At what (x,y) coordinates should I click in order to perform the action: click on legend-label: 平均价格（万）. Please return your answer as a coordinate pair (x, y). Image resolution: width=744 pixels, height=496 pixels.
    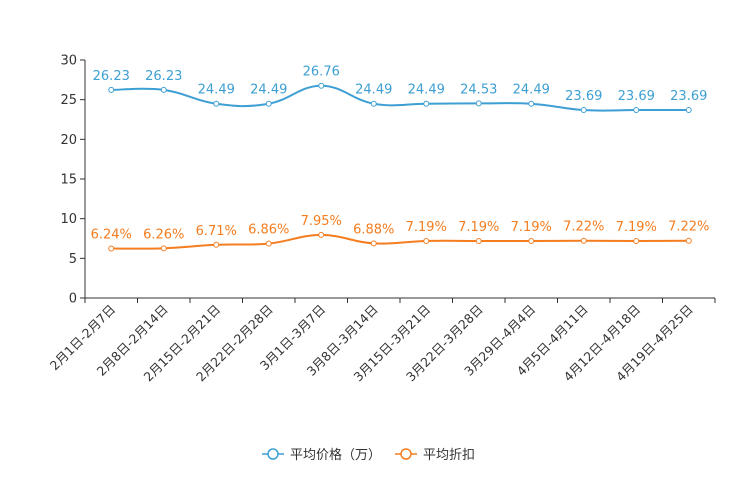
    Looking at the image, I should click on (335, 455).